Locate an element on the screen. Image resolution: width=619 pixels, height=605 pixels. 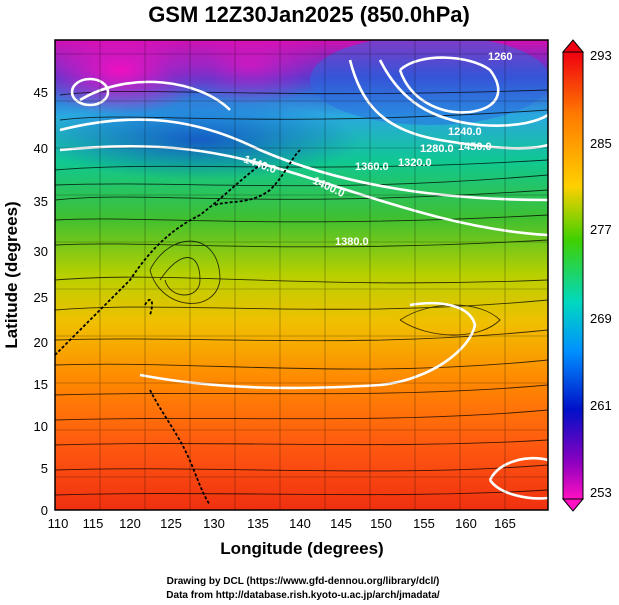
contour-label: 1240.0 is located at coordinates (465, 132).